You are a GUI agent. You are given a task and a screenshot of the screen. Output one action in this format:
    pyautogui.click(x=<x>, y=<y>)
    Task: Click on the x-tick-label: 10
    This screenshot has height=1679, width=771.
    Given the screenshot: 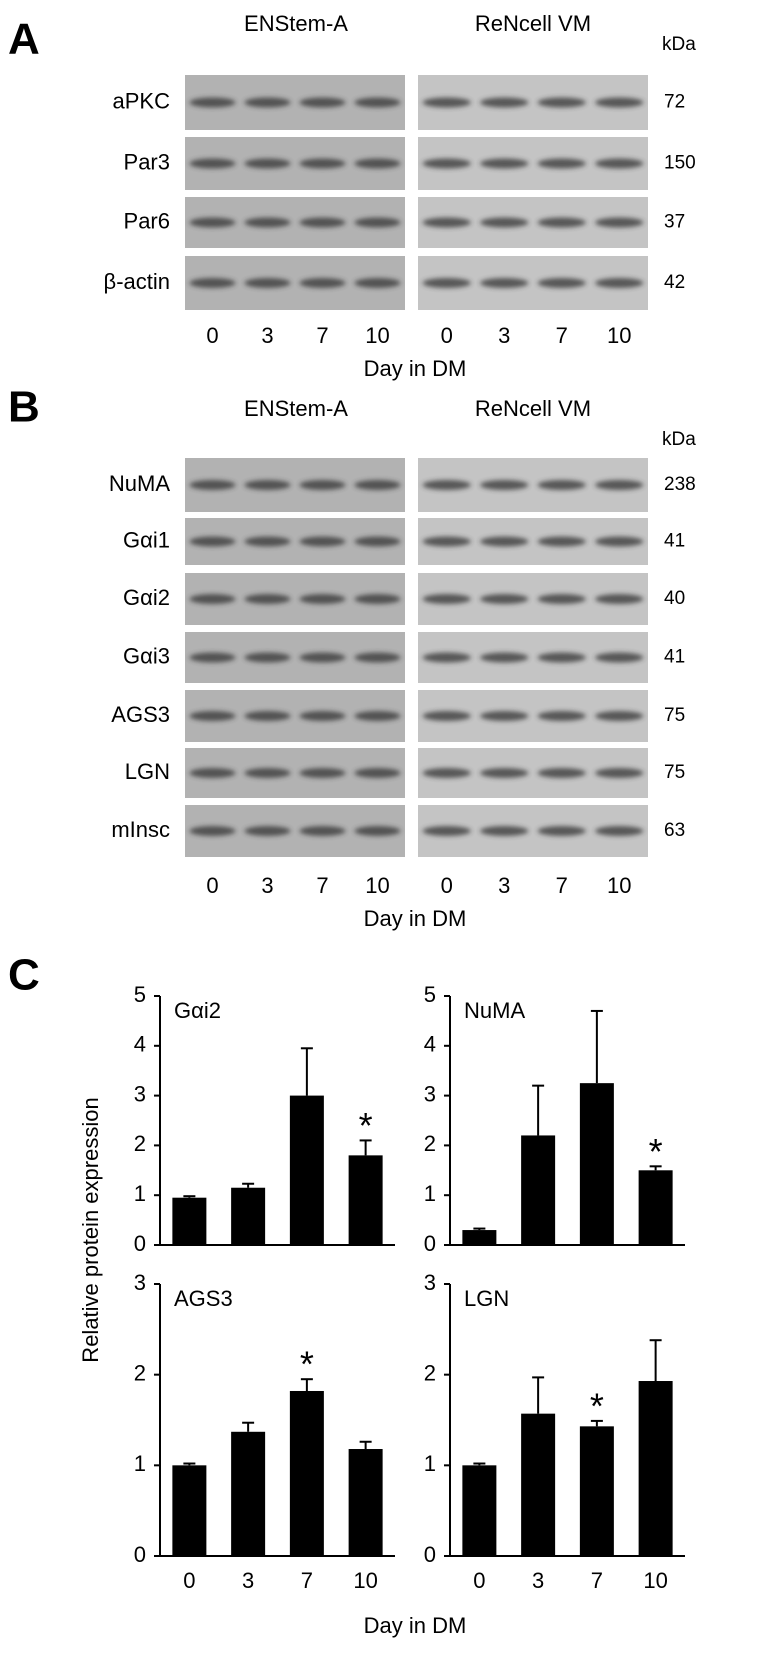 What is the action you would take?
    pyautogui.click(x=655, y=1580)
    